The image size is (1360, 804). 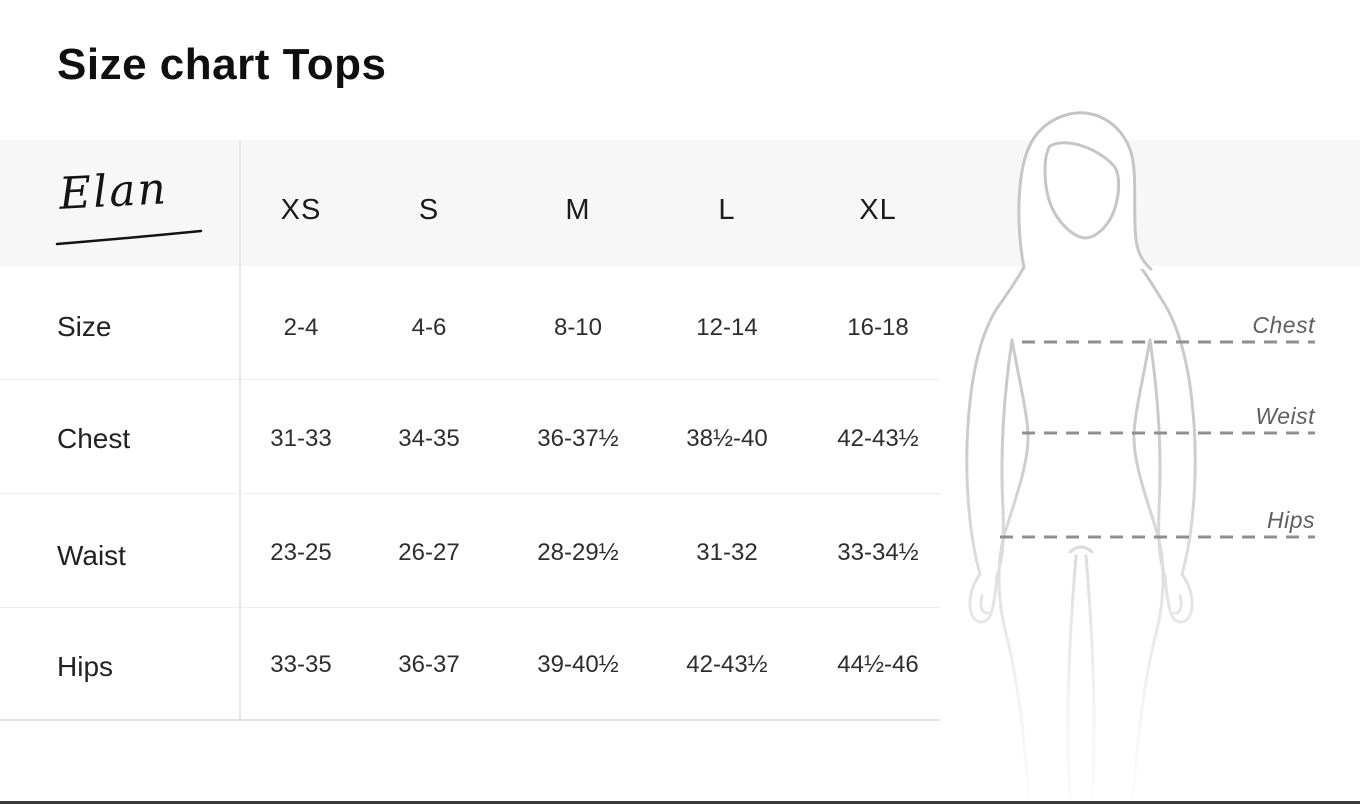 What do you see at coordinates (470, 720) in the screenshot?
I see `table-bottom-border` at bounding box center [470, 720].